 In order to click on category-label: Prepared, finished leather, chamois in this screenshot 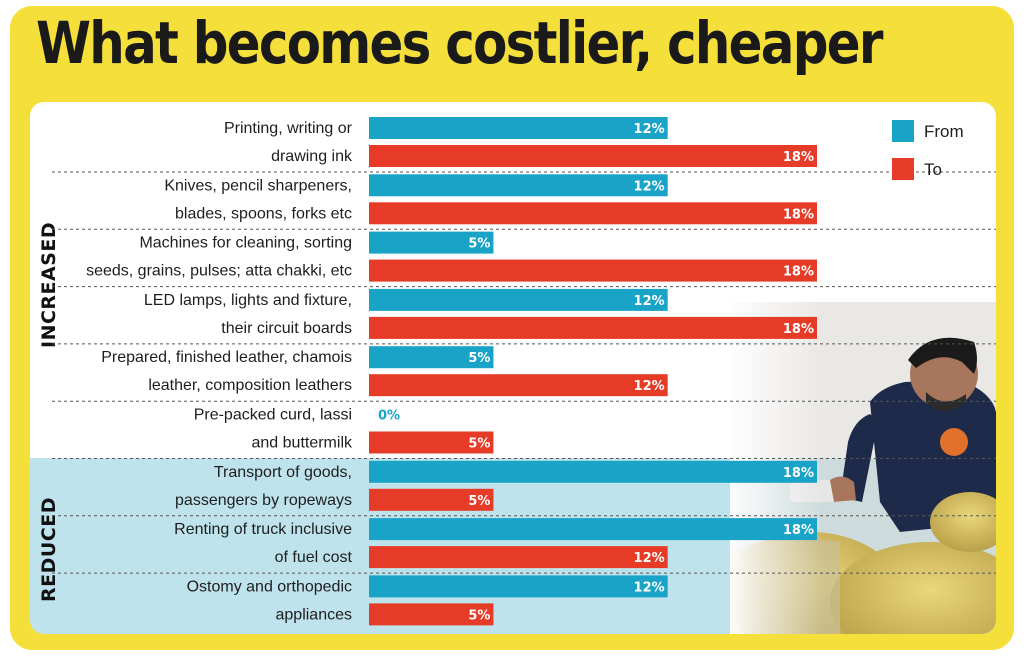, I will do `click(226, 357)`.